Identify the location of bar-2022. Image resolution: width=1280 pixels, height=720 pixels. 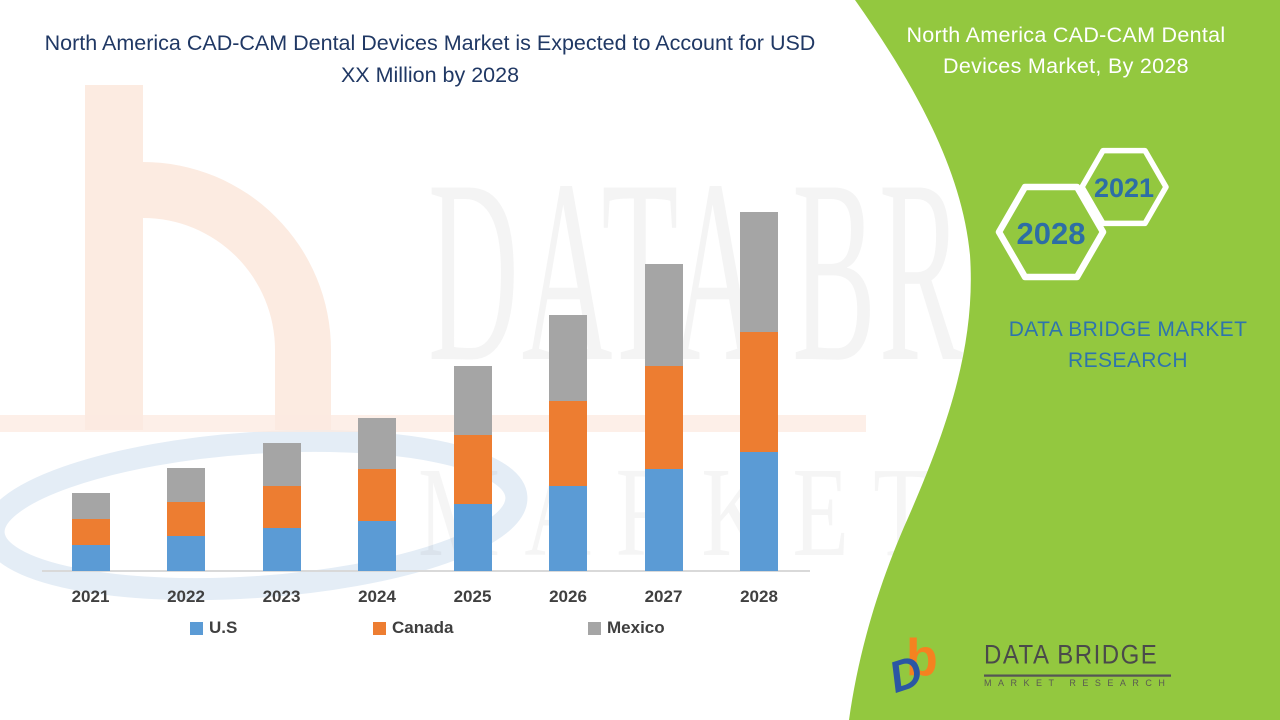
(186, 519).